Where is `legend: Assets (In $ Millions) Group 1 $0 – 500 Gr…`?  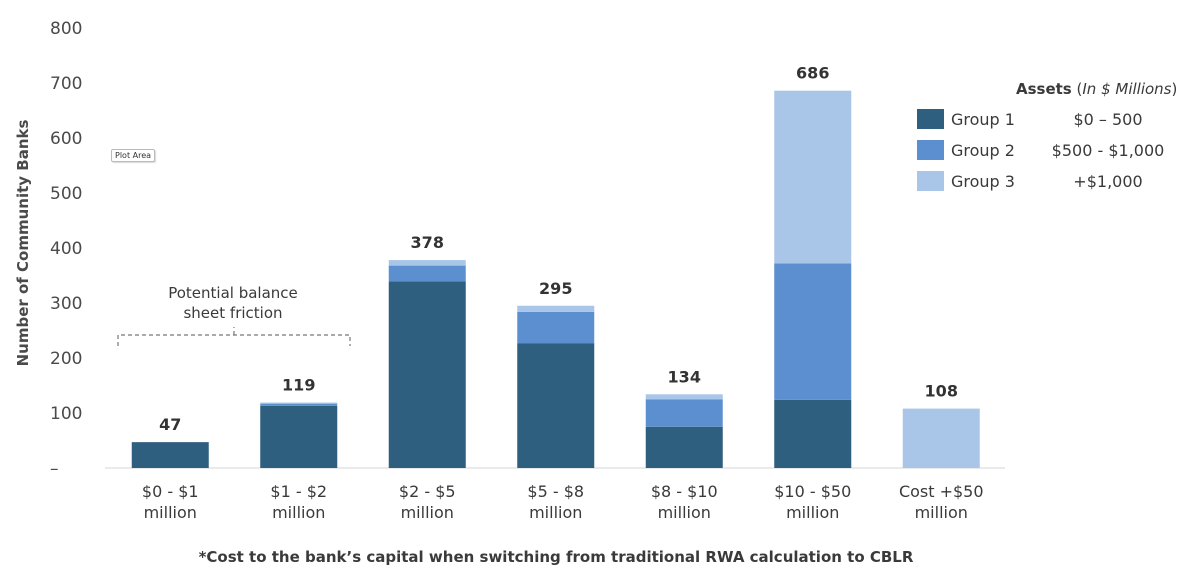
legend: Assets (In $ Millions) Group 1 $0 – 500 Gr… is located at coordinates (1047, 135).